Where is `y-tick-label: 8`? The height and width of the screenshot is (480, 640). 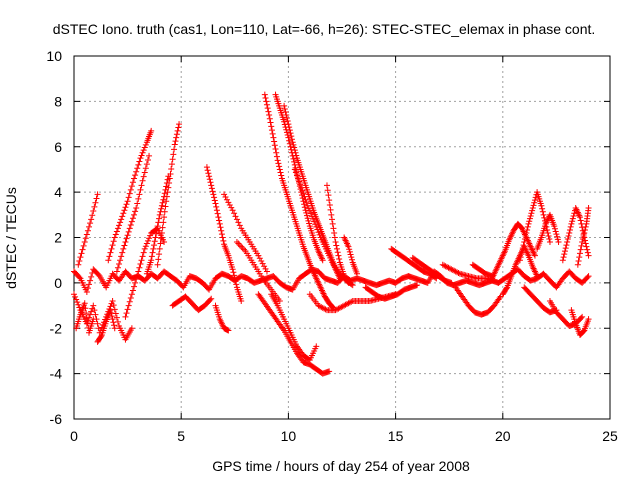 y-tick-label: 8 is located at coordinates (58, 101).